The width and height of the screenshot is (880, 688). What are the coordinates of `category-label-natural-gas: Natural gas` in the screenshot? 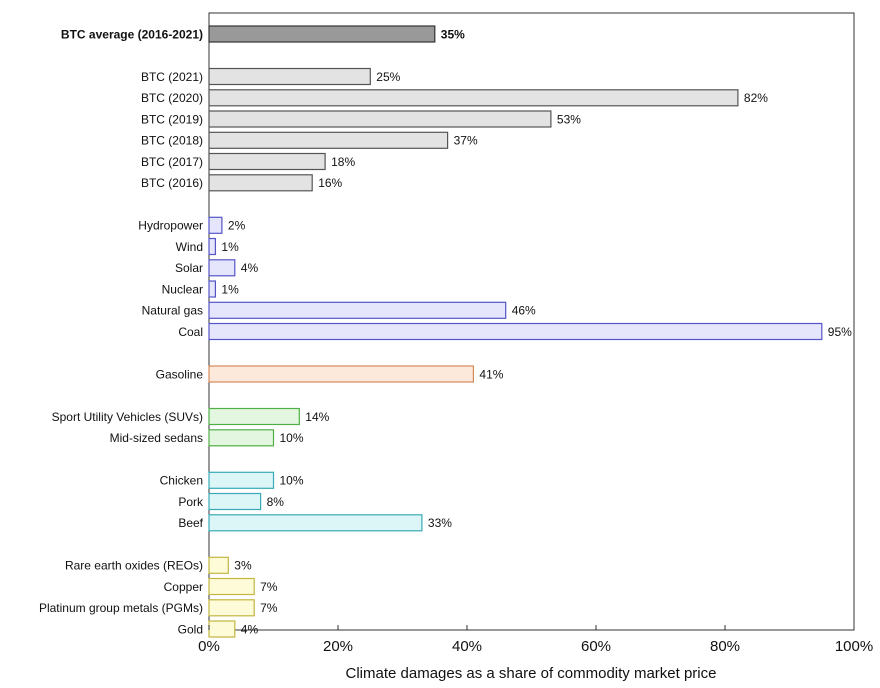 It's located at (172, 311).